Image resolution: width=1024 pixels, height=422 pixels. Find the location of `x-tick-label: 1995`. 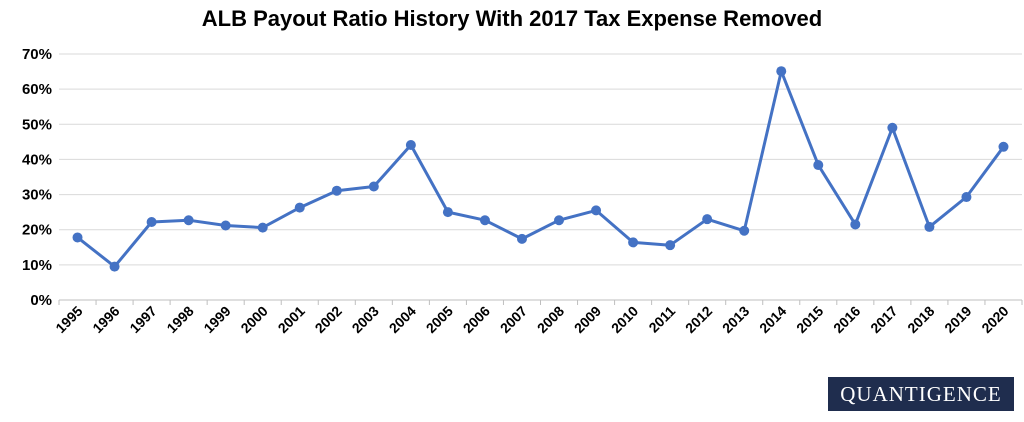

x-tick-label: 1995 is located at coordinates (68, 319).